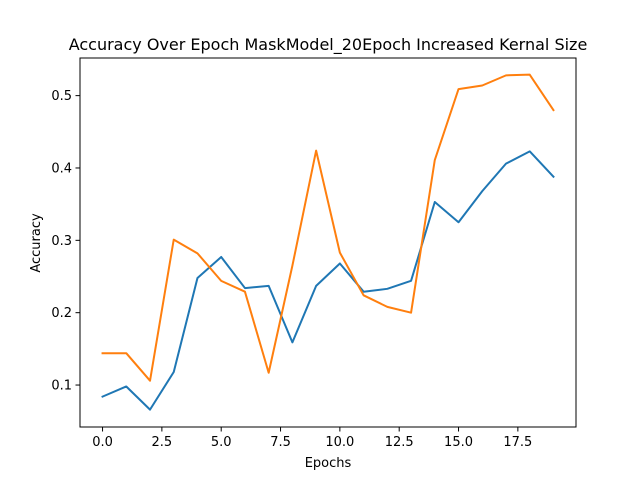 The image size is (640, 480). Describe the element at coordinates (280, 442) in the screenshot. I see `x-tick-label: 7.5` at that location.